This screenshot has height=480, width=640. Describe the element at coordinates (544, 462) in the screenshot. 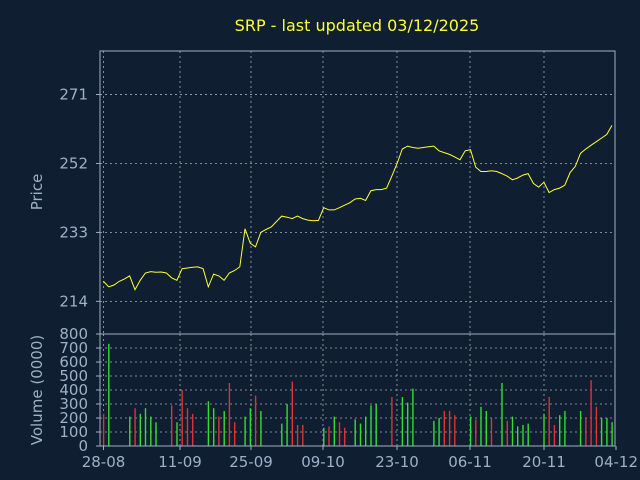

I see `x-tick-label: 20-11` at that location.